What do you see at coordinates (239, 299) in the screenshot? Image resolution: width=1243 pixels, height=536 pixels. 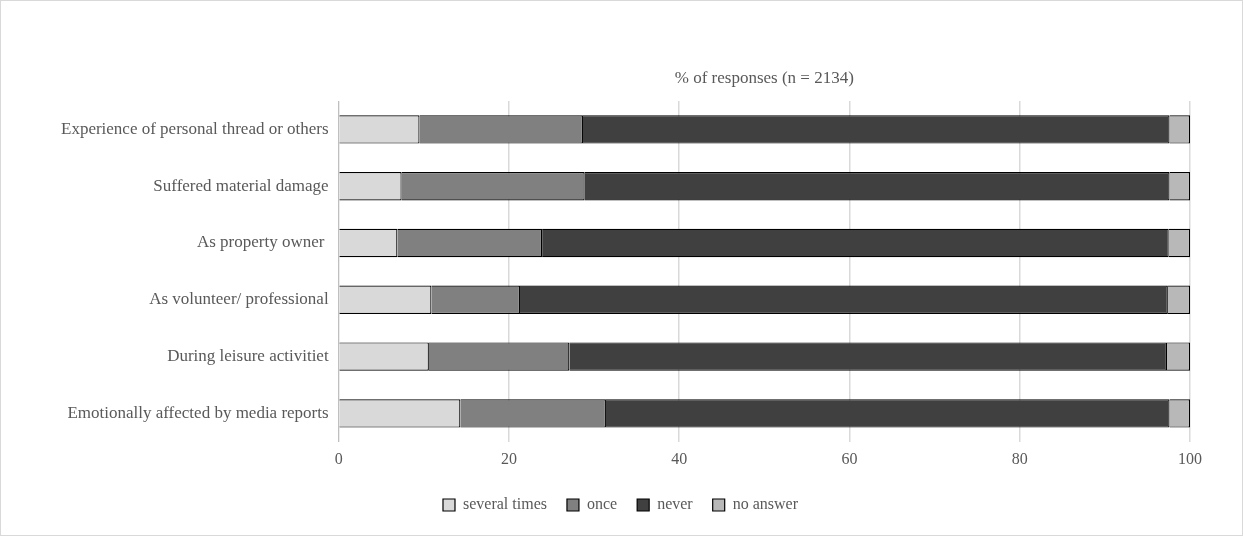 I see `y-tick-label: As volunteer/ professional` at bounding box center [239, 299].